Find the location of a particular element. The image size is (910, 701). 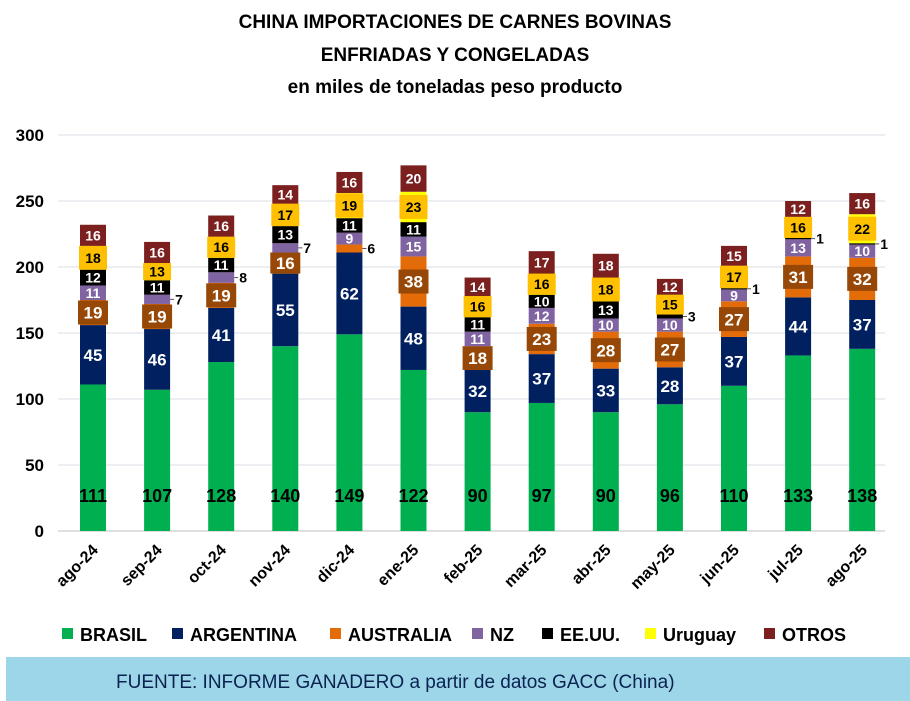

data-label: 3 is located at coordinates (692, 317).